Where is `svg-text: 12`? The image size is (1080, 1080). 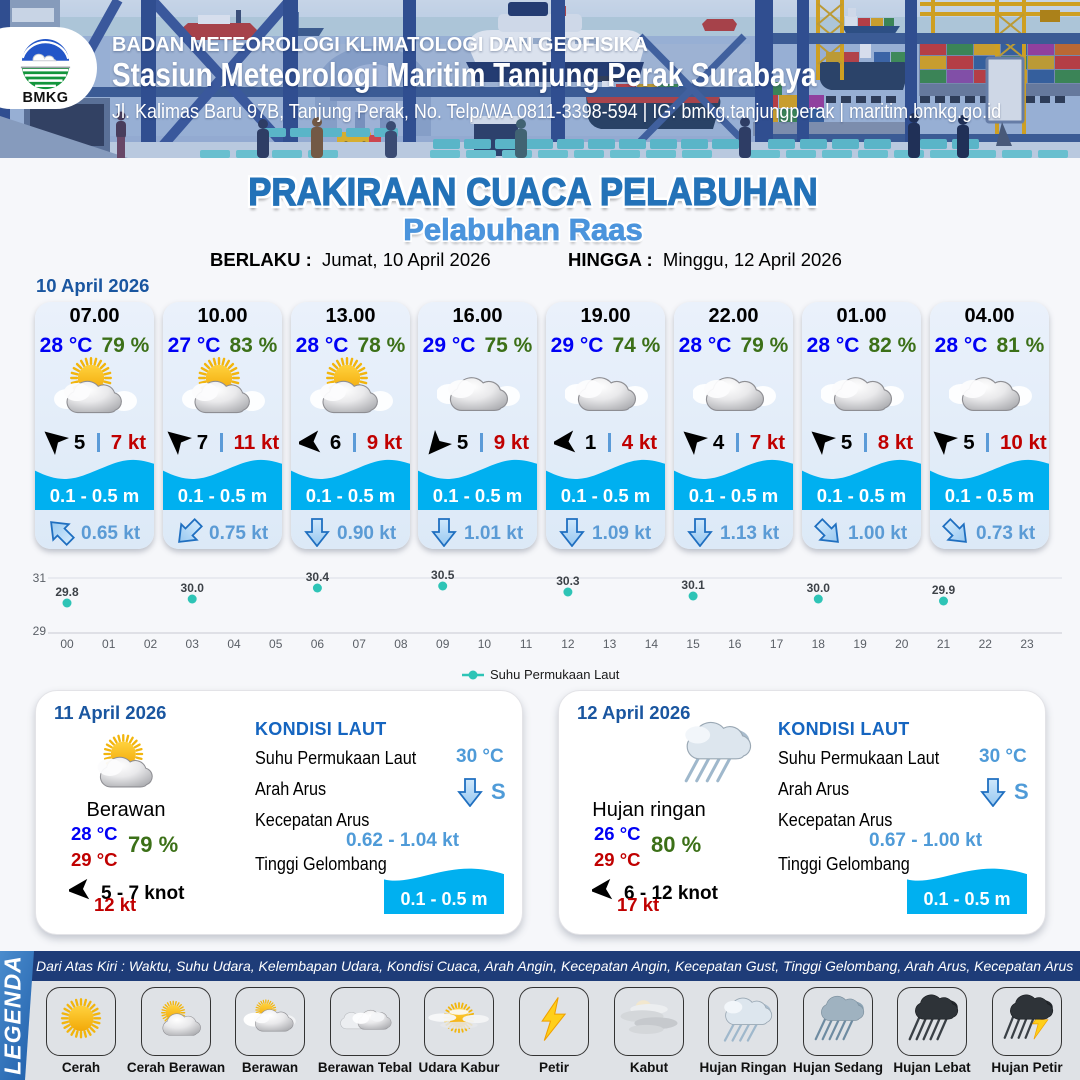 svg-text: 12 is located at coordinates (568, 644).